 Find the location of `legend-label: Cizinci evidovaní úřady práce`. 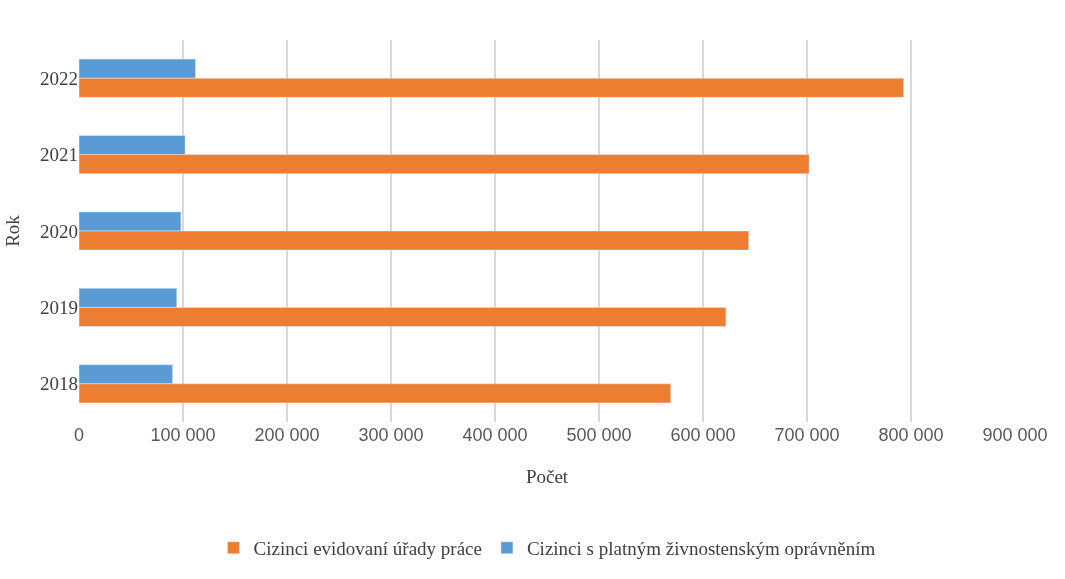

legend-label: Cizinci evidovaní úřady práce is located at coordinates (367, 549).